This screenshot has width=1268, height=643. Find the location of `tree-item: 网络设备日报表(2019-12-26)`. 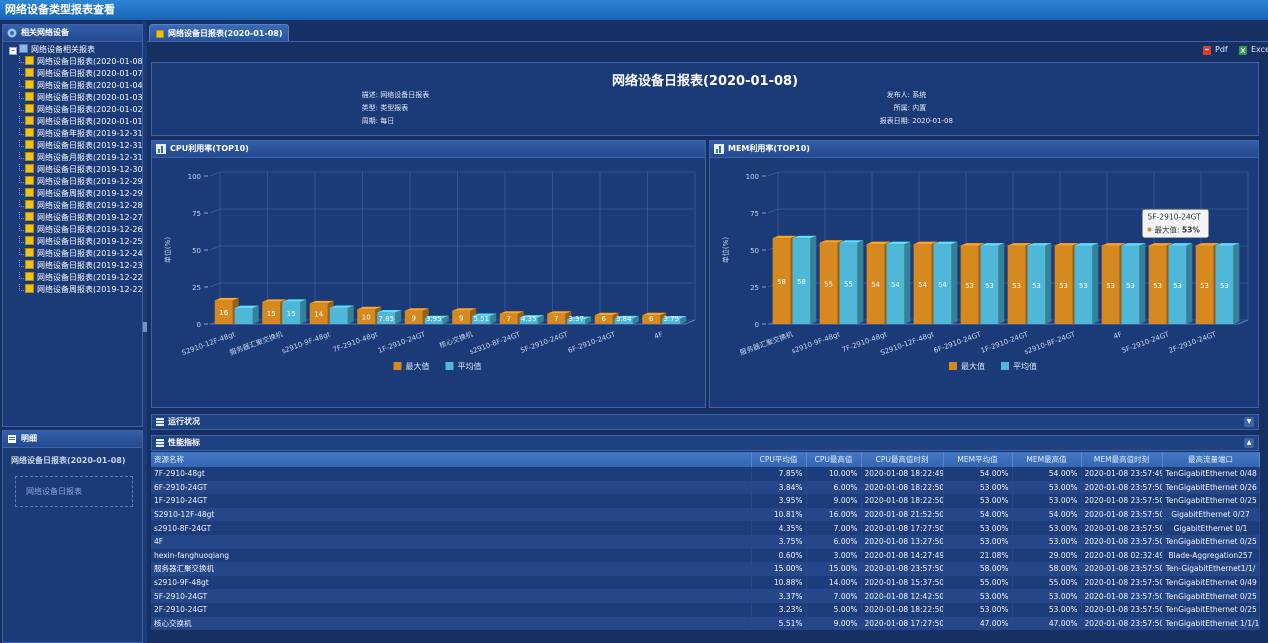

tree-item: 网络设备日报表(2019-12-26) is located at coordinates (76, 230).